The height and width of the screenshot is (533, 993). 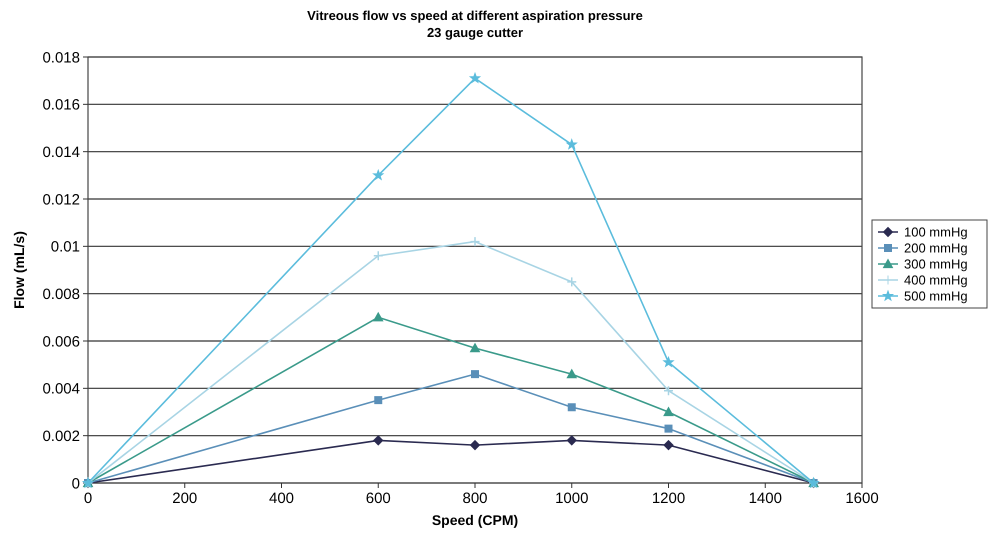 I want to click on x-tick-label: 800, so click(x=475, y=498).